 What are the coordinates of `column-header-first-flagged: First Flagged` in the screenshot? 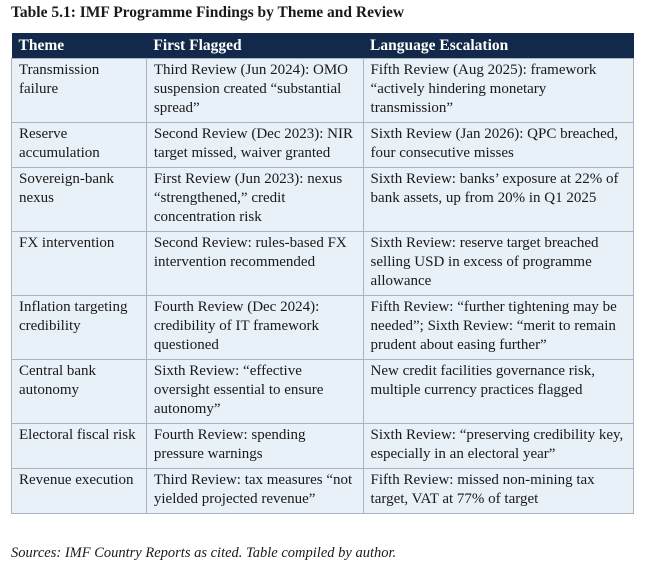 It's located at (255, 46).